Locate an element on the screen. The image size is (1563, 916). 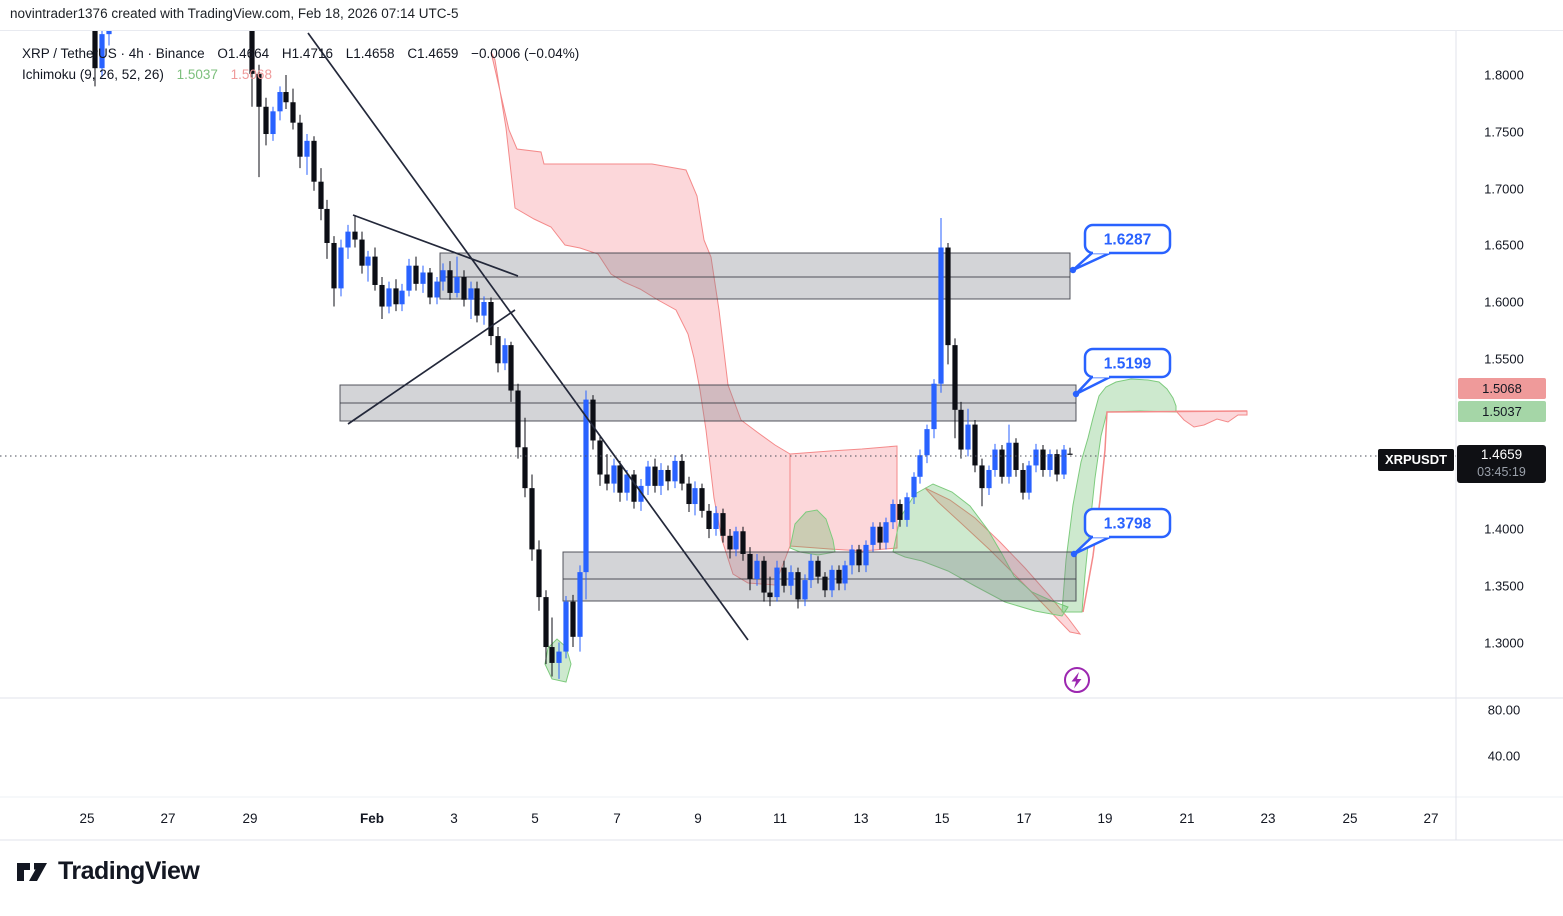
time-axis-label: 9 is located at coordinates (698, 818).